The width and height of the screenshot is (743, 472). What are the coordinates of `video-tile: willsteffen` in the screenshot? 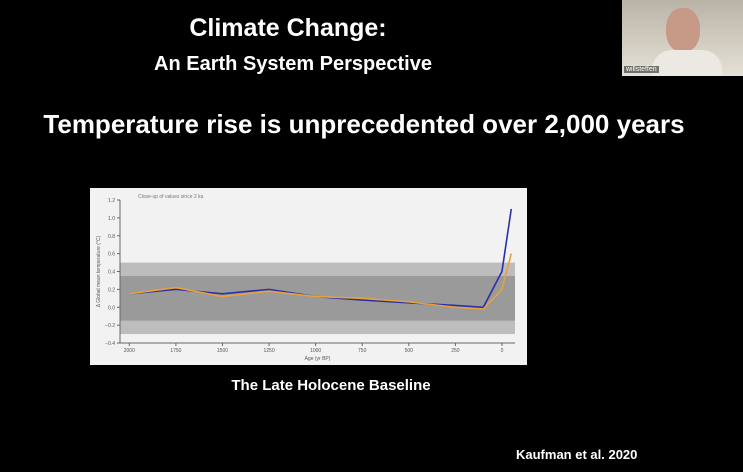 It's located at (682, 38).